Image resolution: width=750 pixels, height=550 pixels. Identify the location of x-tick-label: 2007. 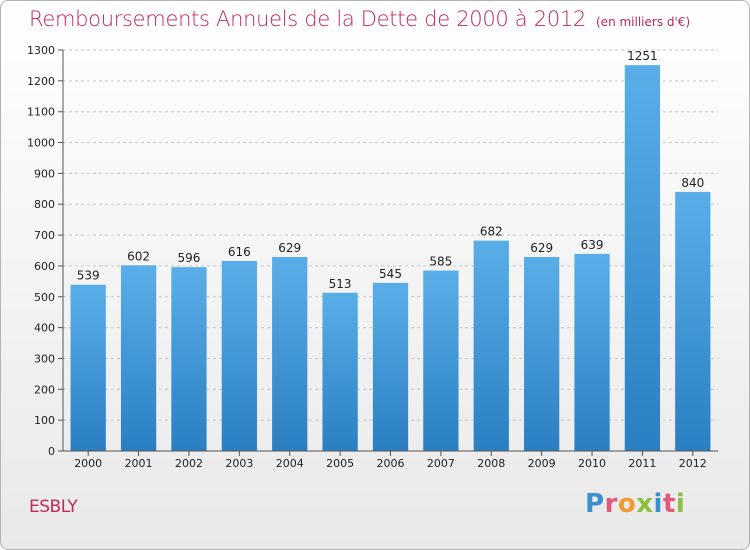
(441, 463).